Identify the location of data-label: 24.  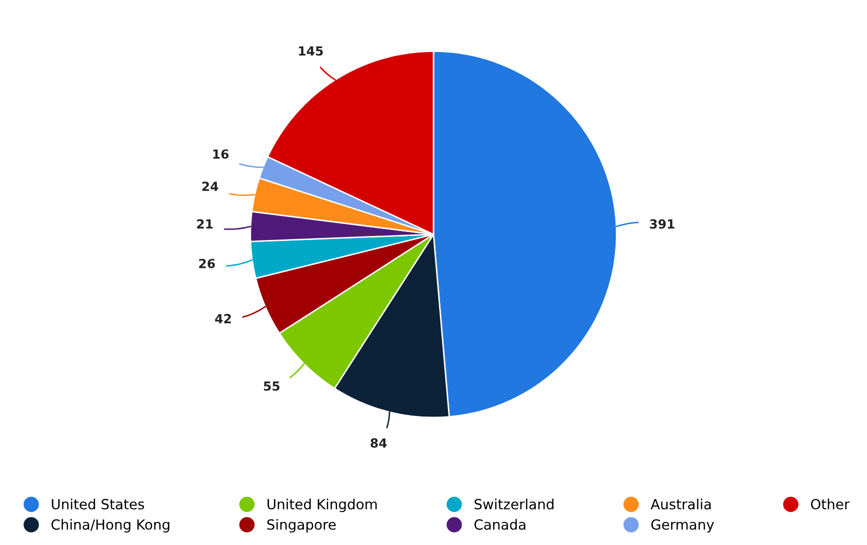
(210, 186).